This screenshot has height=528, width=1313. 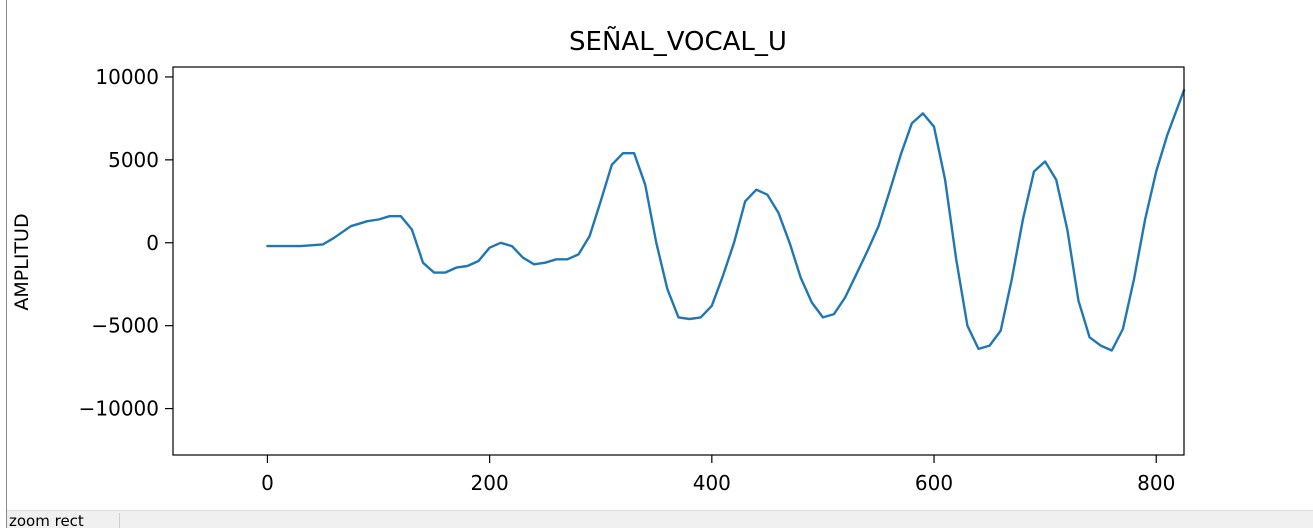 What do you see at coordinates (712, 483) in the screenshot?
I see `x-tick-label: 400` at bounding box center [712, 483].